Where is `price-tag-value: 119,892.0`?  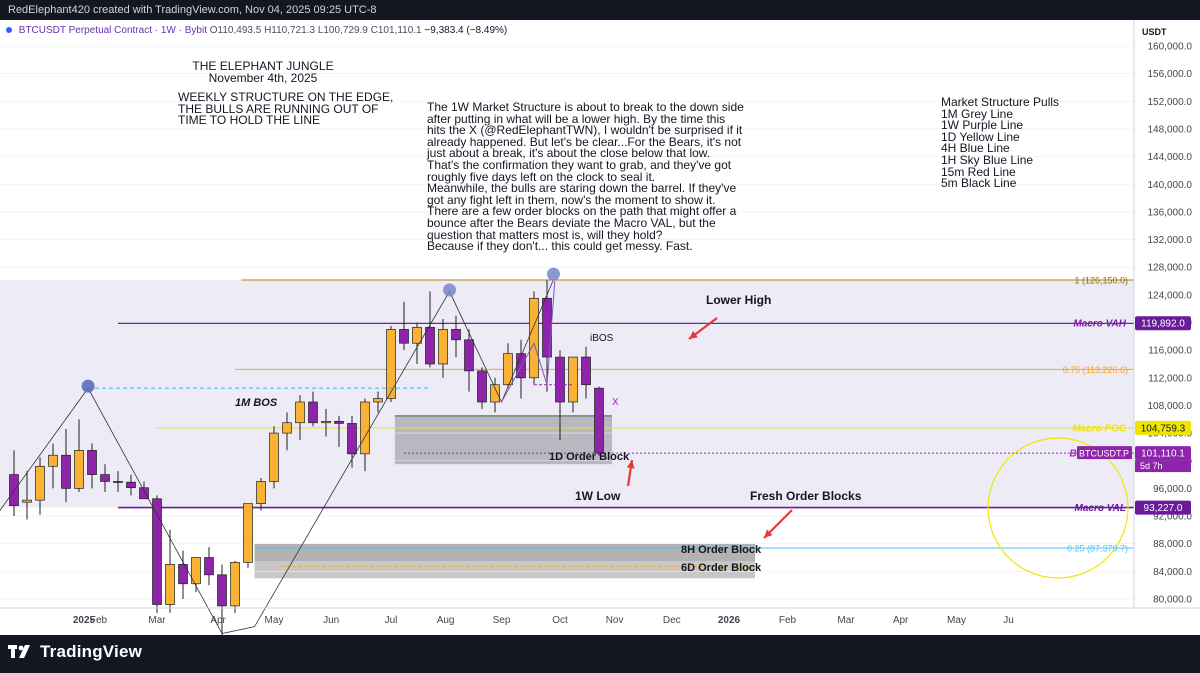
price-tag-value: 119,892.0 is located at coordinates (1163, 324).